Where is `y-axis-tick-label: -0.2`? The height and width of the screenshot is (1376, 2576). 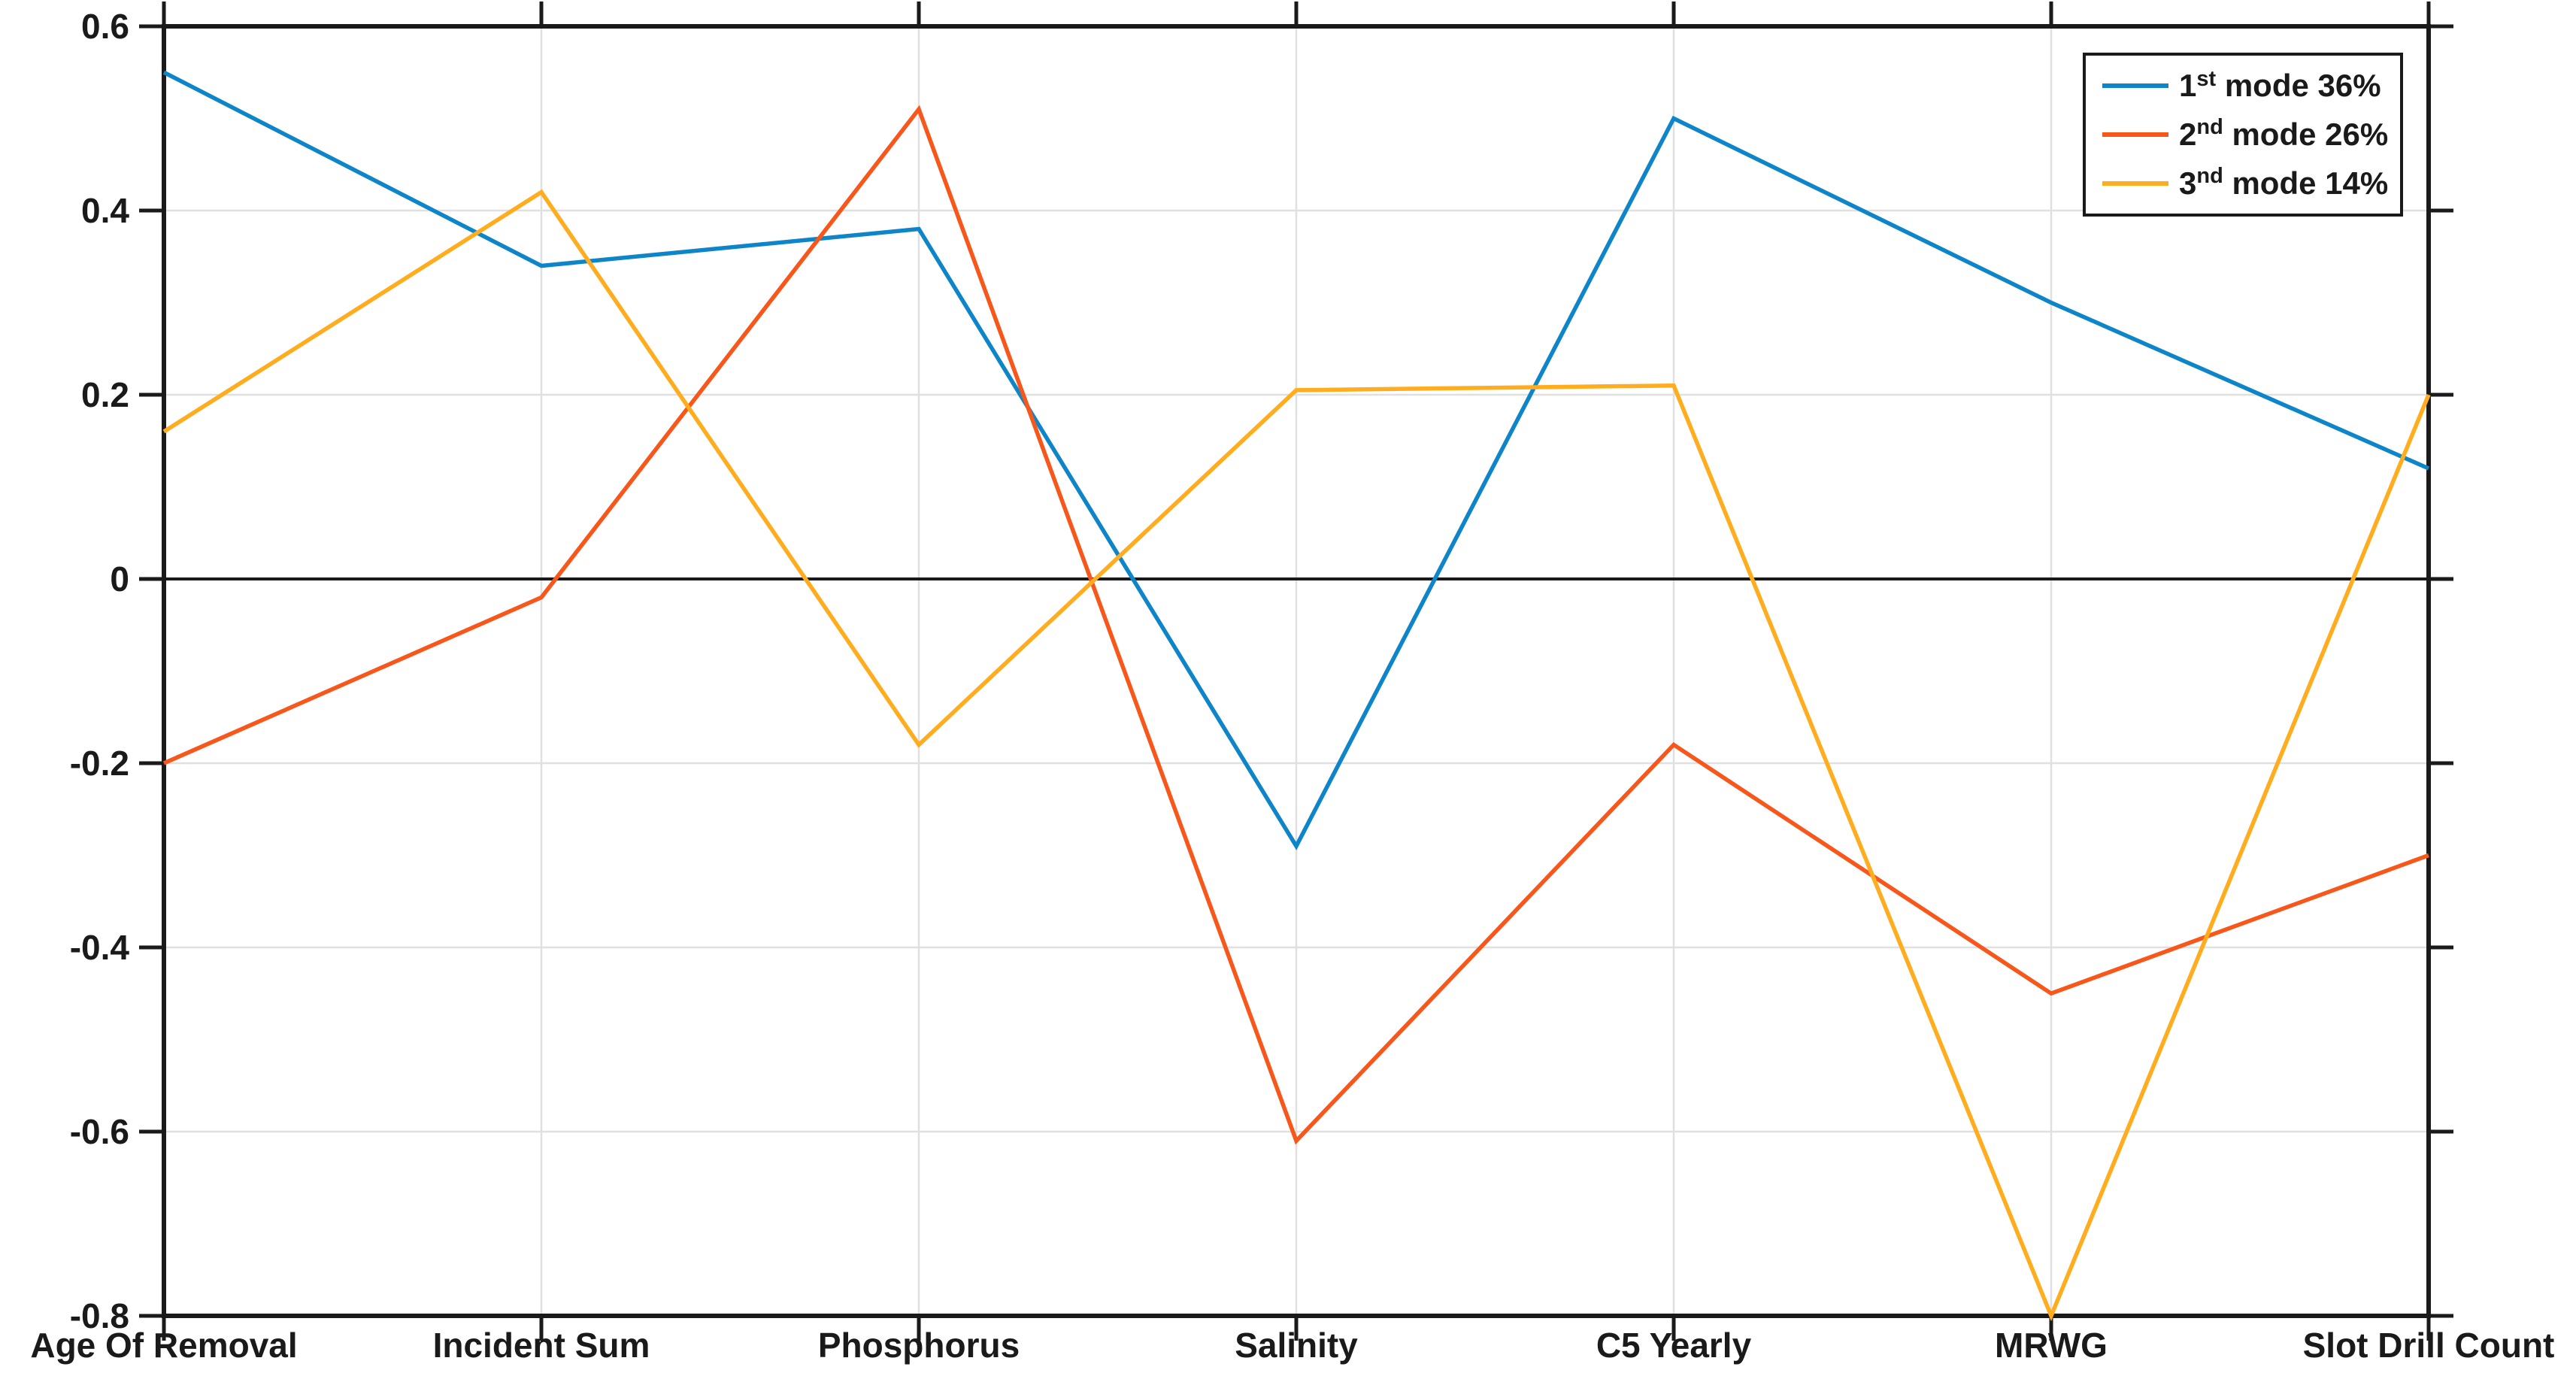
y-axis-tick-label: -0.2 is located at coordinates (99, 763).